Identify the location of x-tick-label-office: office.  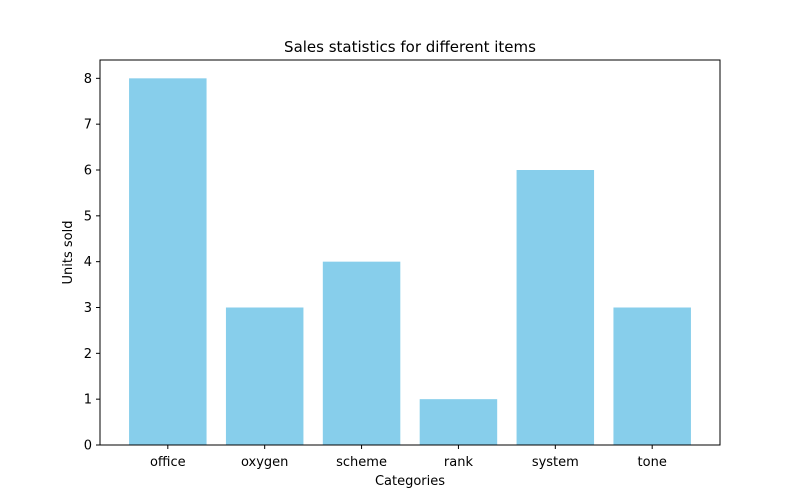
(168, 462).